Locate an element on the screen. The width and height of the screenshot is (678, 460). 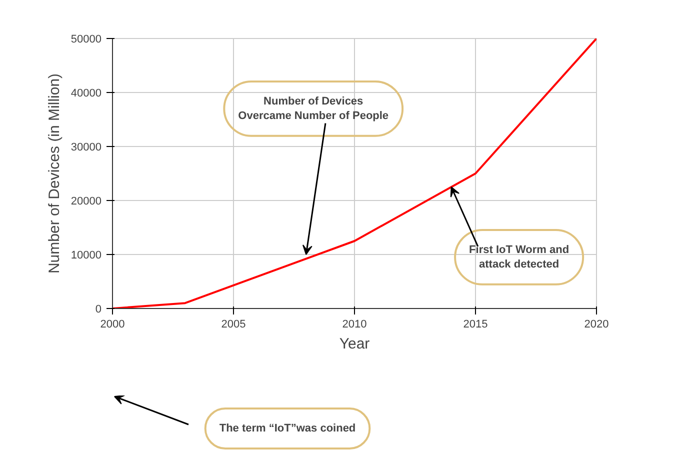
x-tick-label: 2020 is located at coordinates (596, 324).